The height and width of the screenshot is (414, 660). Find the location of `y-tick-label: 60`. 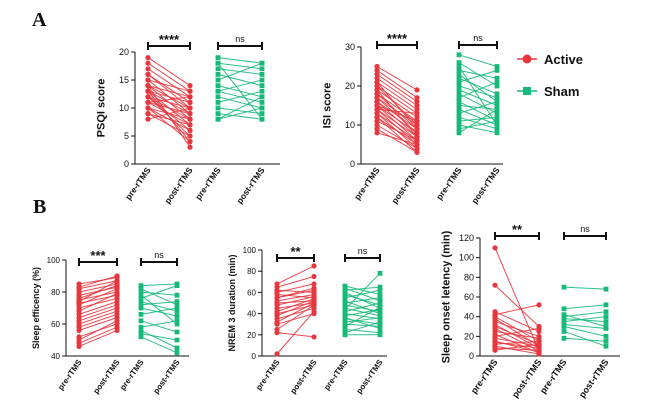

y-tick-label: 60 is located at coordinates (469, 297).